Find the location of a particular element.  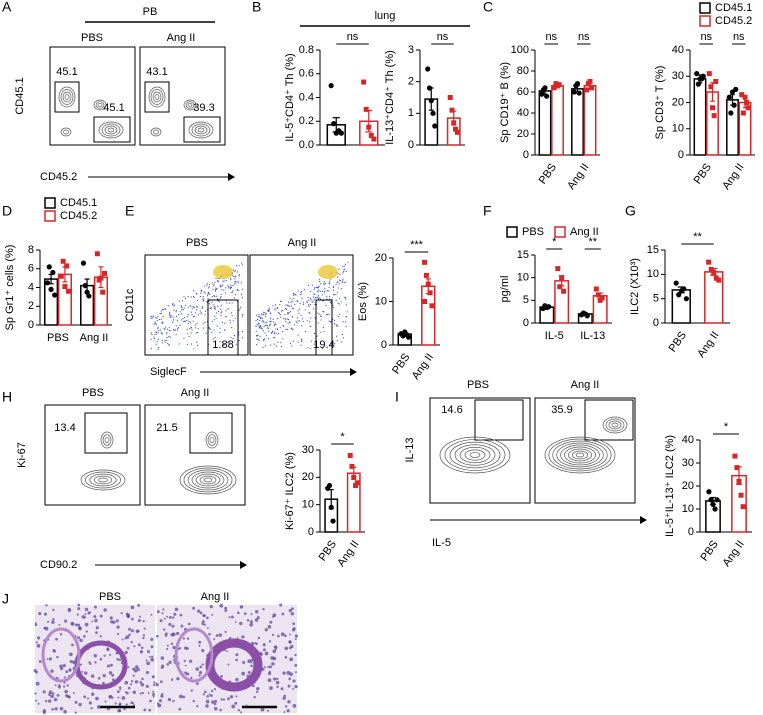

y-tick-label: 40 is located at coordinates (688, 440).